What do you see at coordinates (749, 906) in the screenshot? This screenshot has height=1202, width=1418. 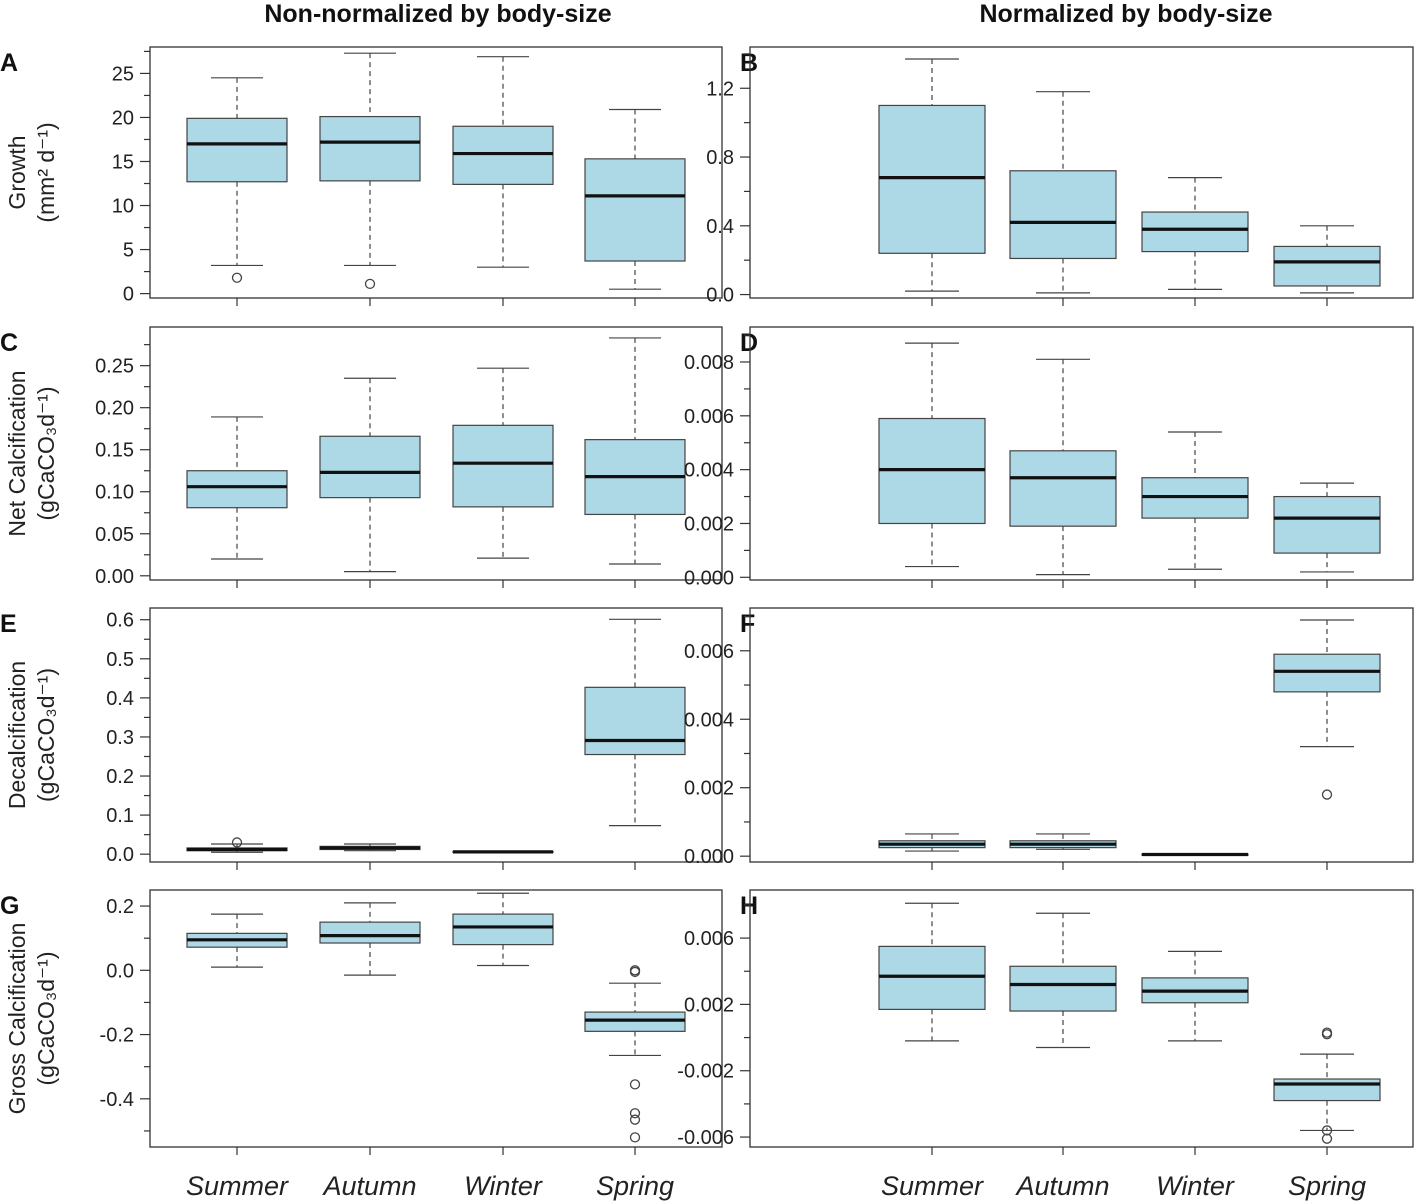 I see `panel-letter-h: H` at bounding box center [749, 906].